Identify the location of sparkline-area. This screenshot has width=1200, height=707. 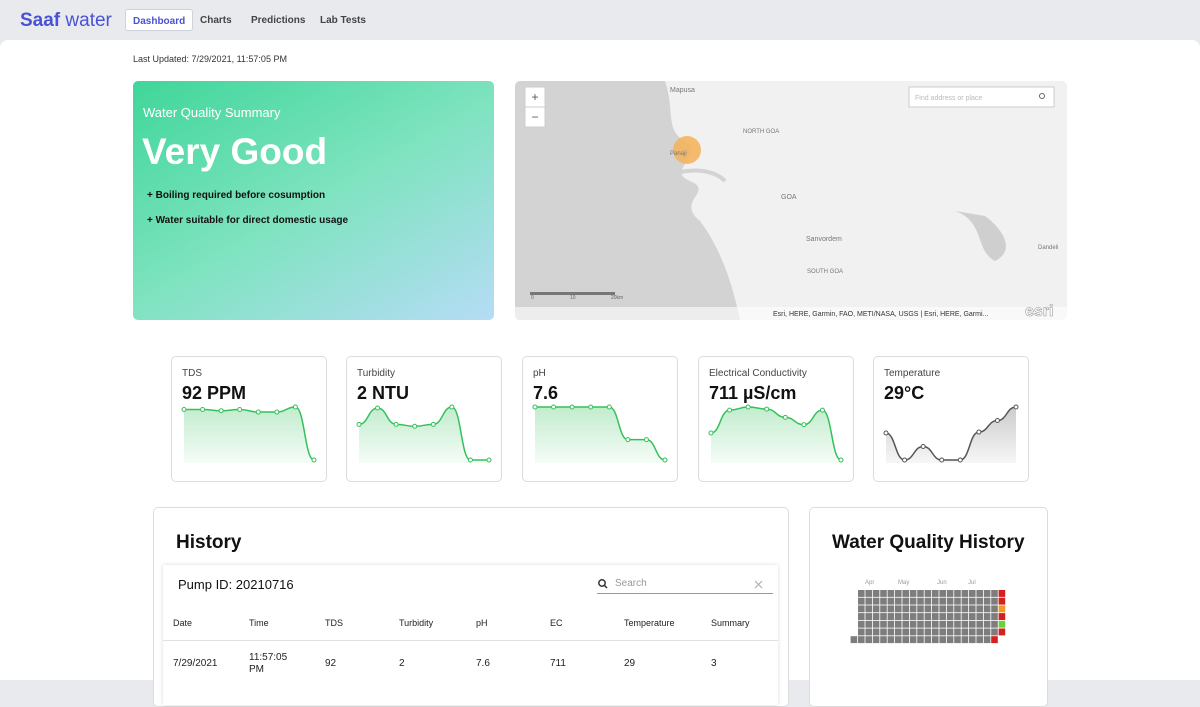
(951, 435).